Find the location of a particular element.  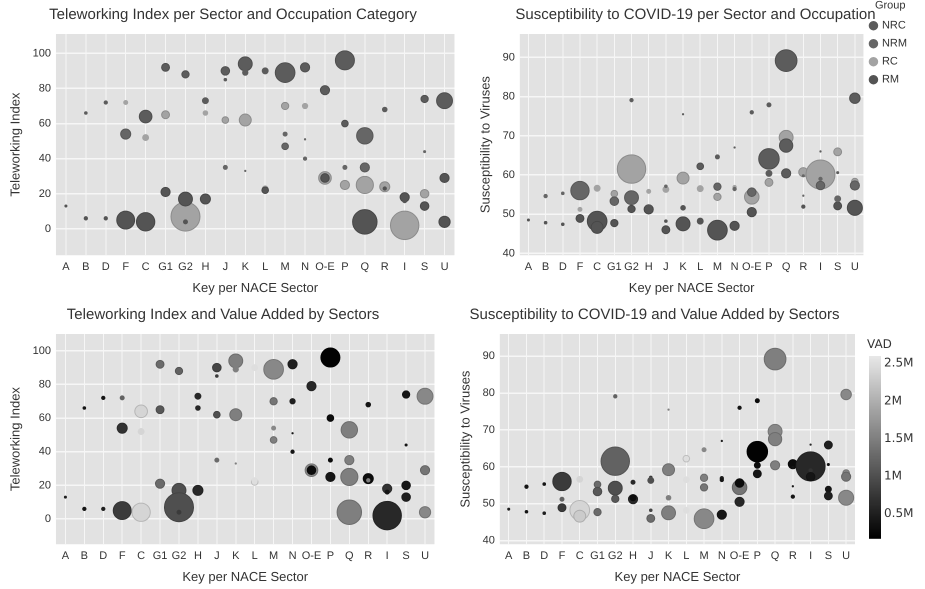

y-tick-label: 0 is located at coordinates (47, 228).